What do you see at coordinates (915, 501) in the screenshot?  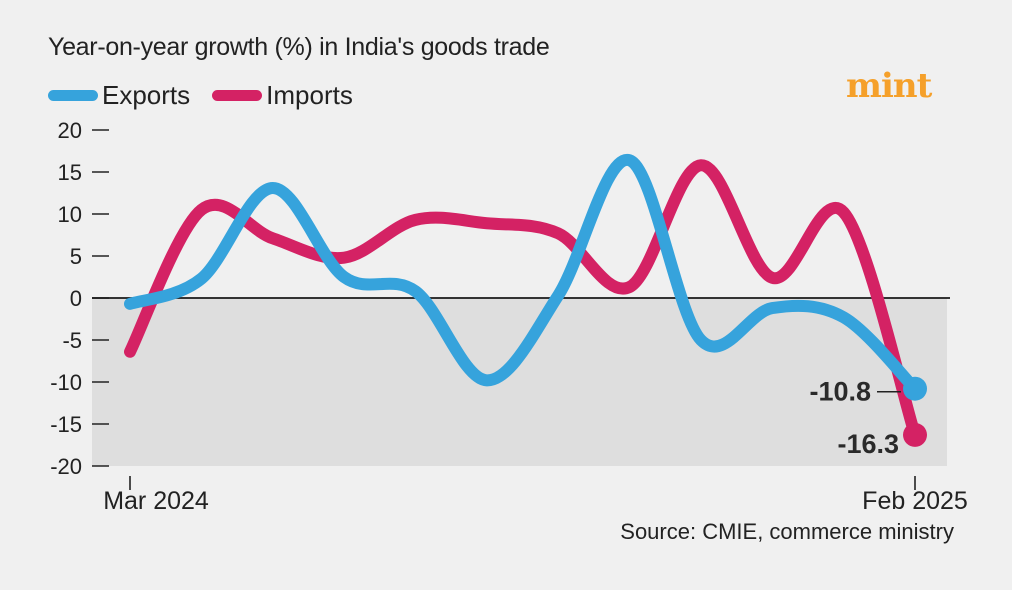 I see `x-tick-label: Feb 2025` at bounding box center [915, 501].